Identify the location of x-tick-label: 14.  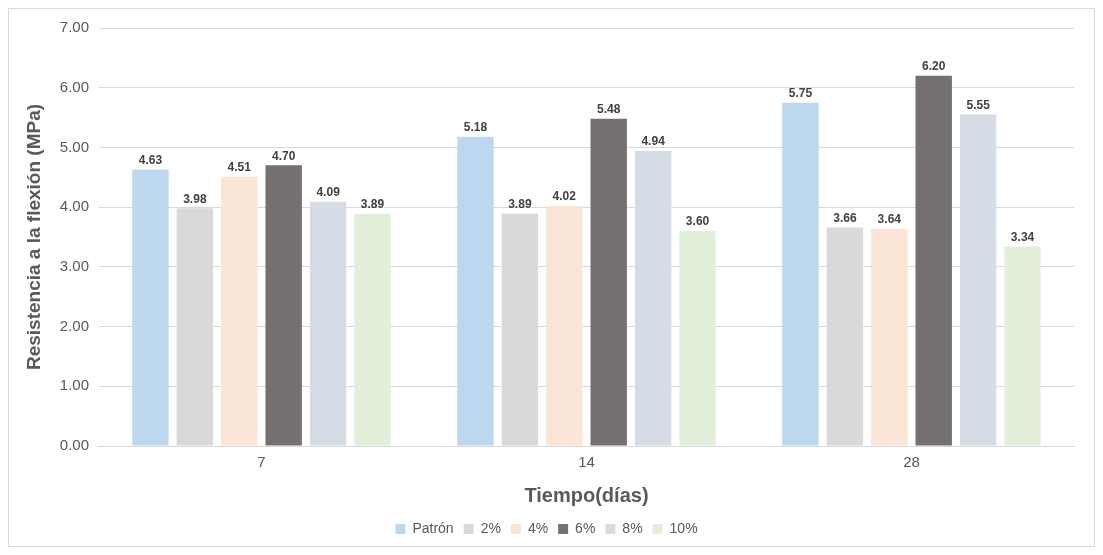
(586, 462).